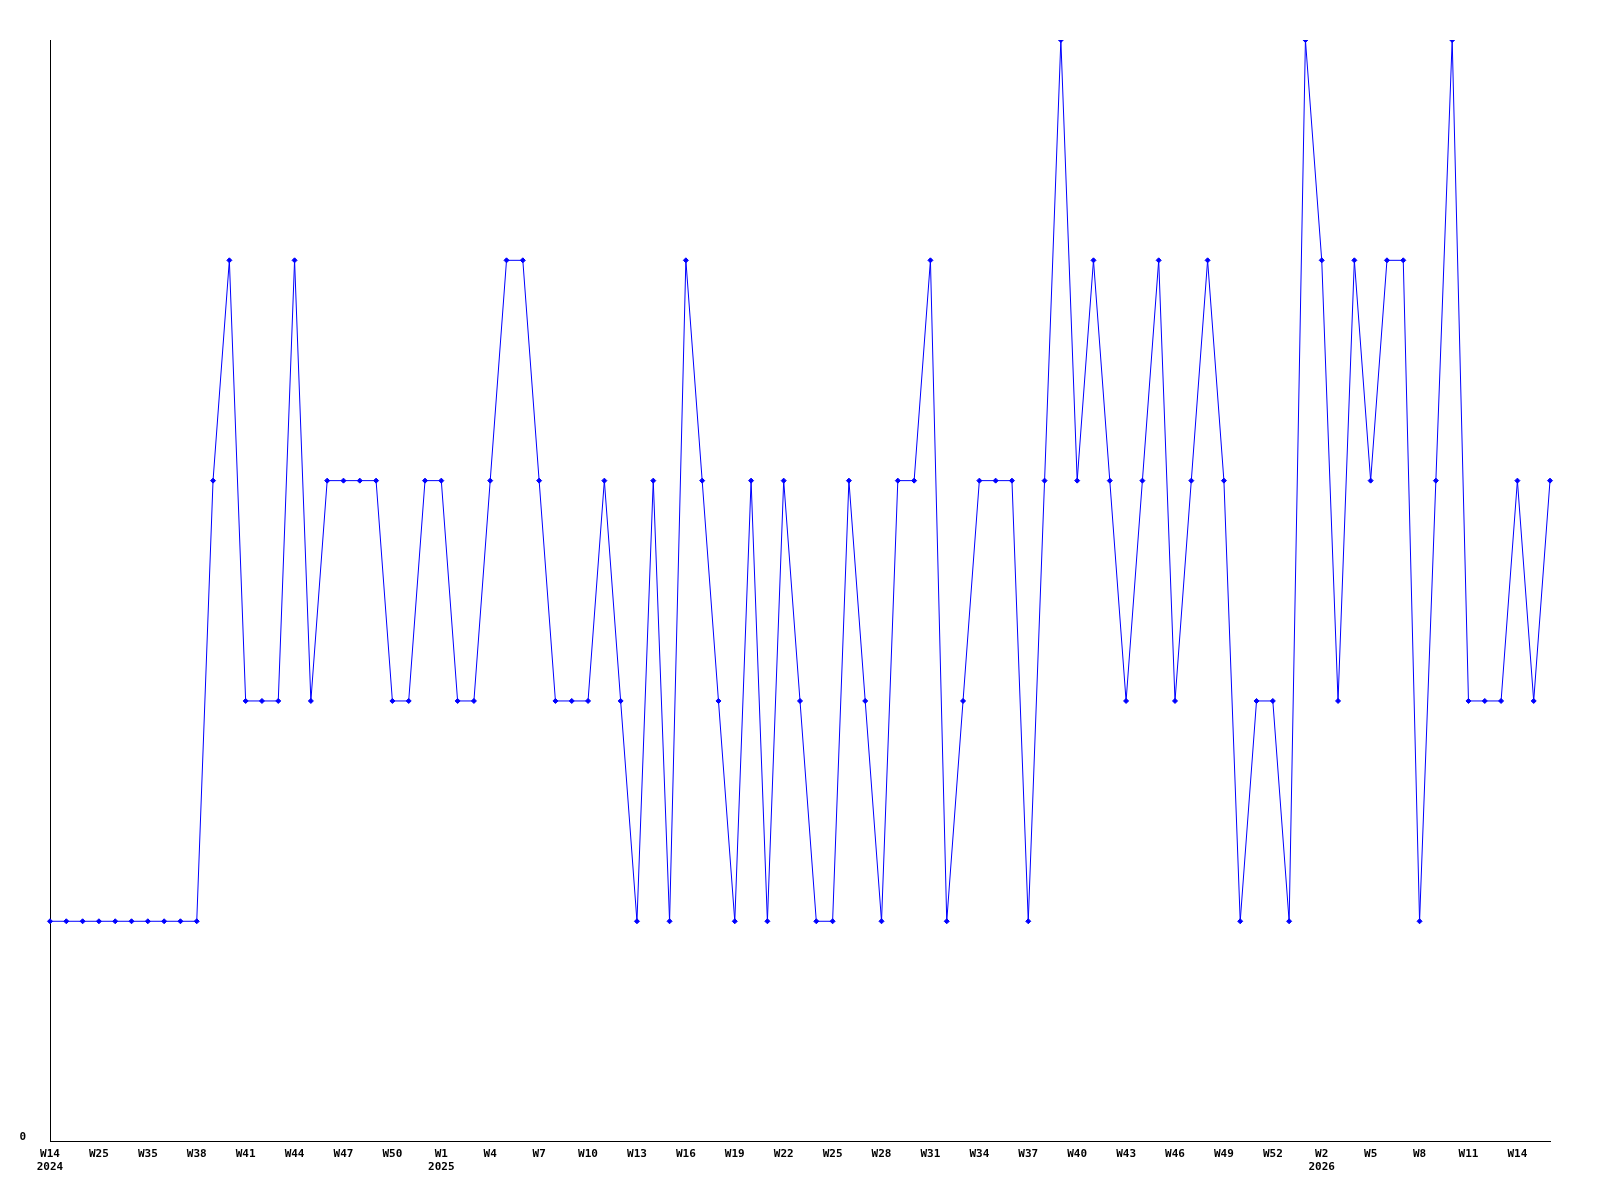  I want to click on x-tick-label: W31, so click(930, 1154).